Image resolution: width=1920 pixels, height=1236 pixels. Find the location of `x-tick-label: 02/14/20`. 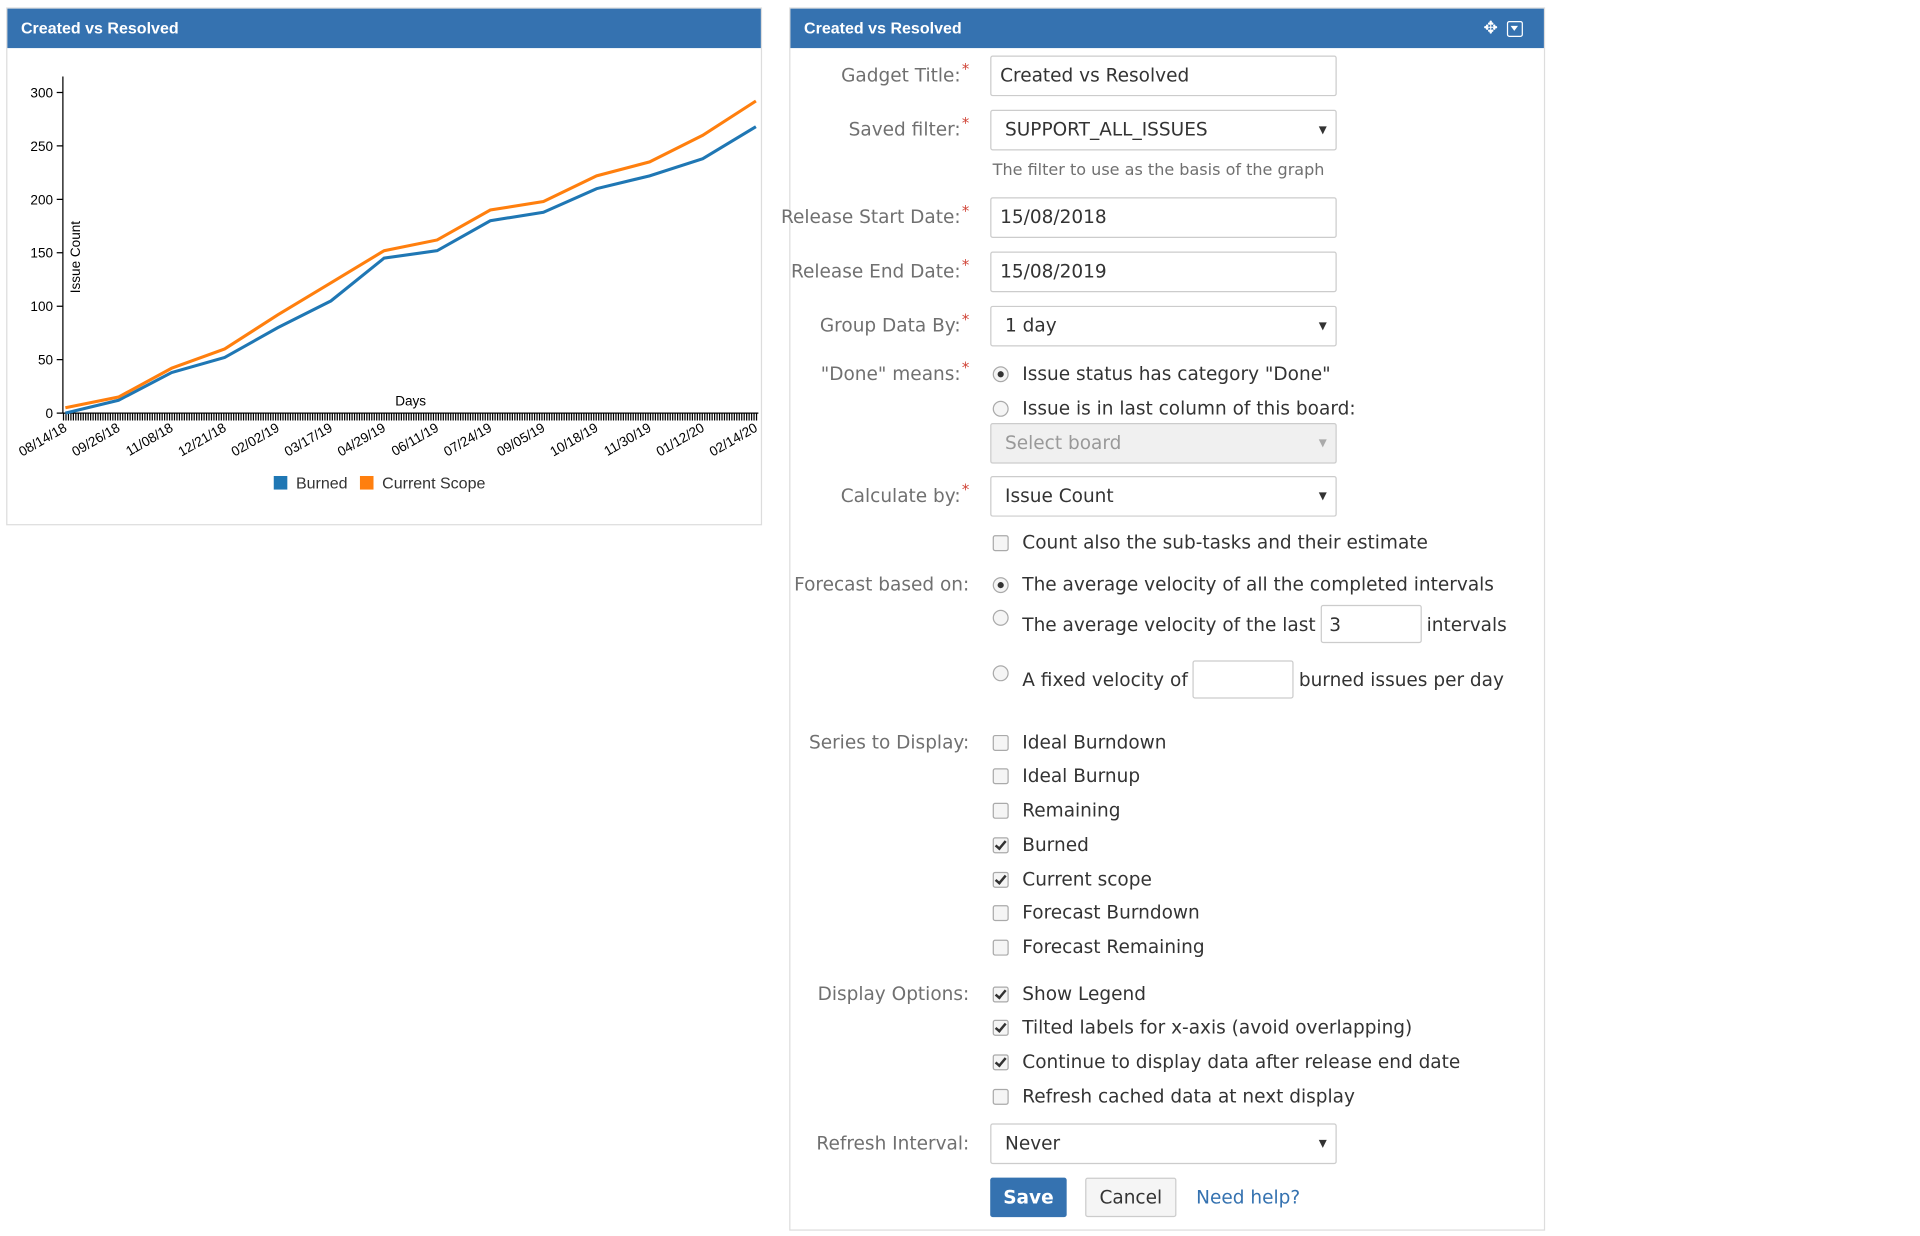

x-tick-label: 02/14/20 is located at coordinates (733, 439).